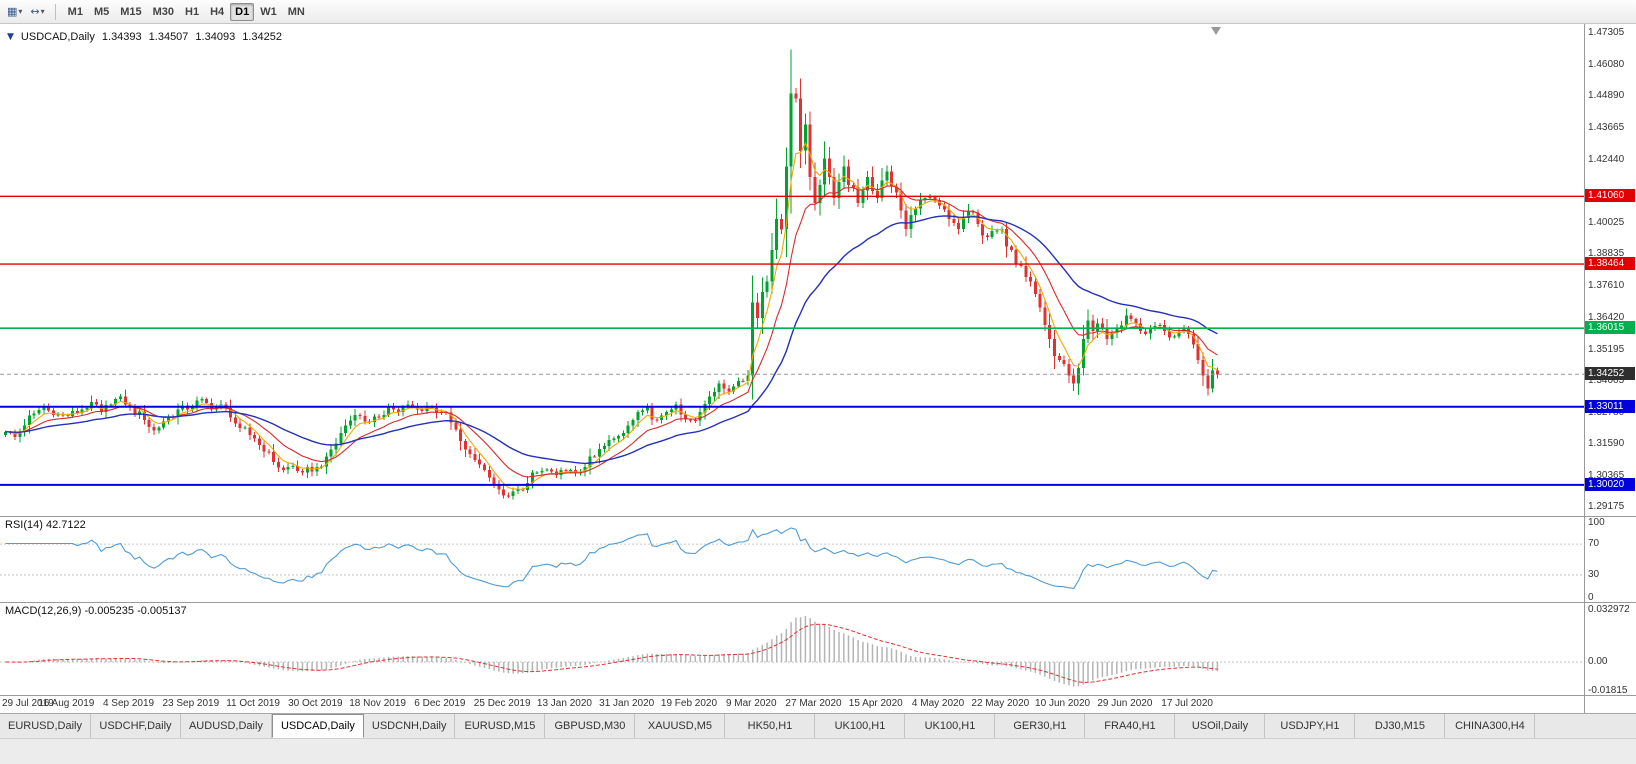 The height and width of the screenshot is (764, 1636). Describe the element at coordinates (1594, 544) in the screenshot. I see `rsi-scale-label: 70` at that location.